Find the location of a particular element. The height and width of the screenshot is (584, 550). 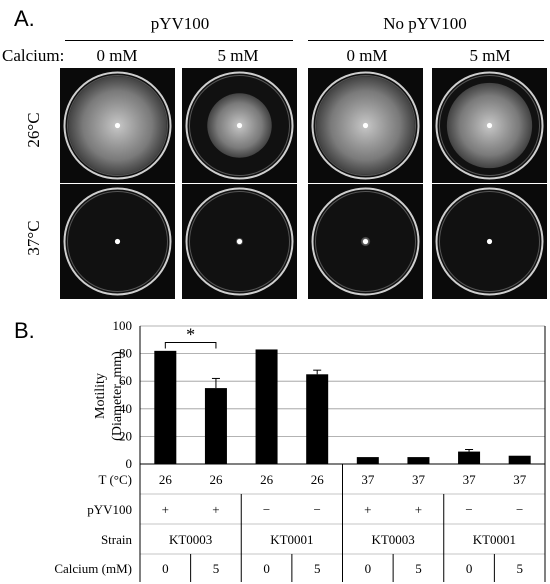

group-rule-no-pyv100 is located at coordinates (426, 40).